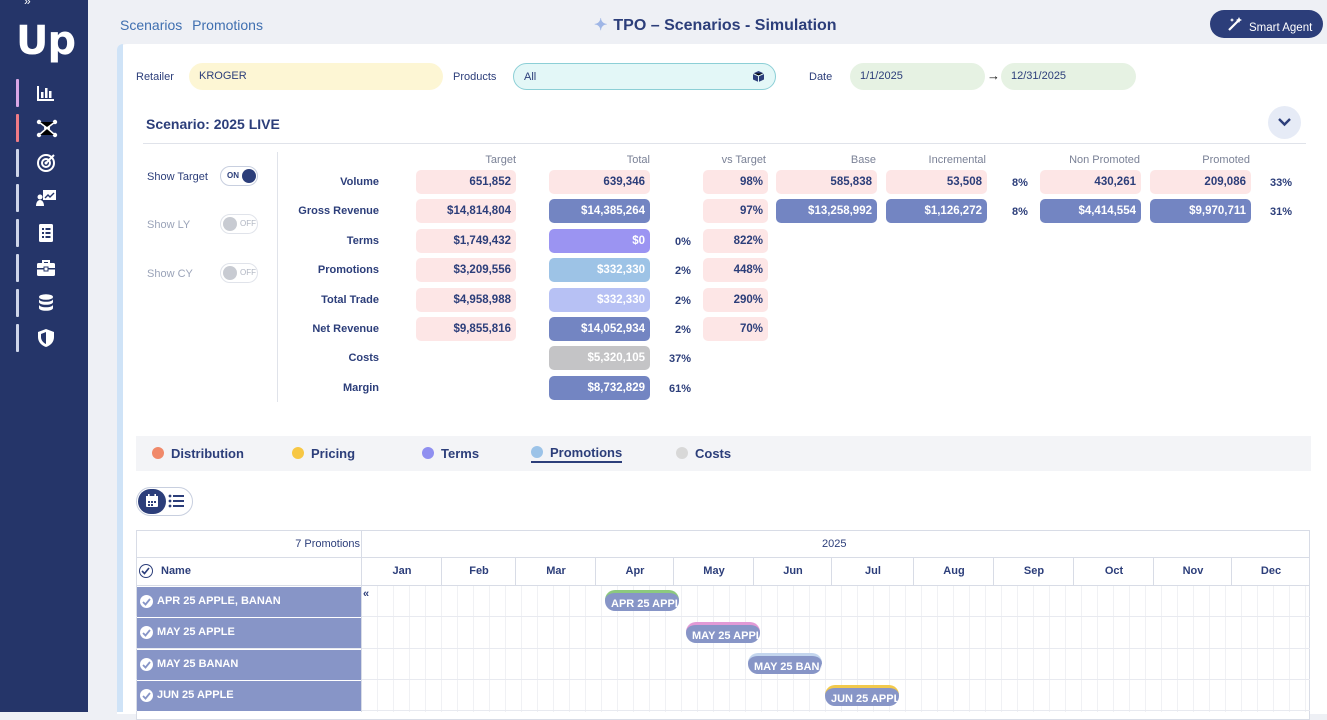 The height and width of the screenshot is (720, 1327). Describe the element at coordinates (599, 241) in the screenshot. I see `total-cell: $0` at that location.